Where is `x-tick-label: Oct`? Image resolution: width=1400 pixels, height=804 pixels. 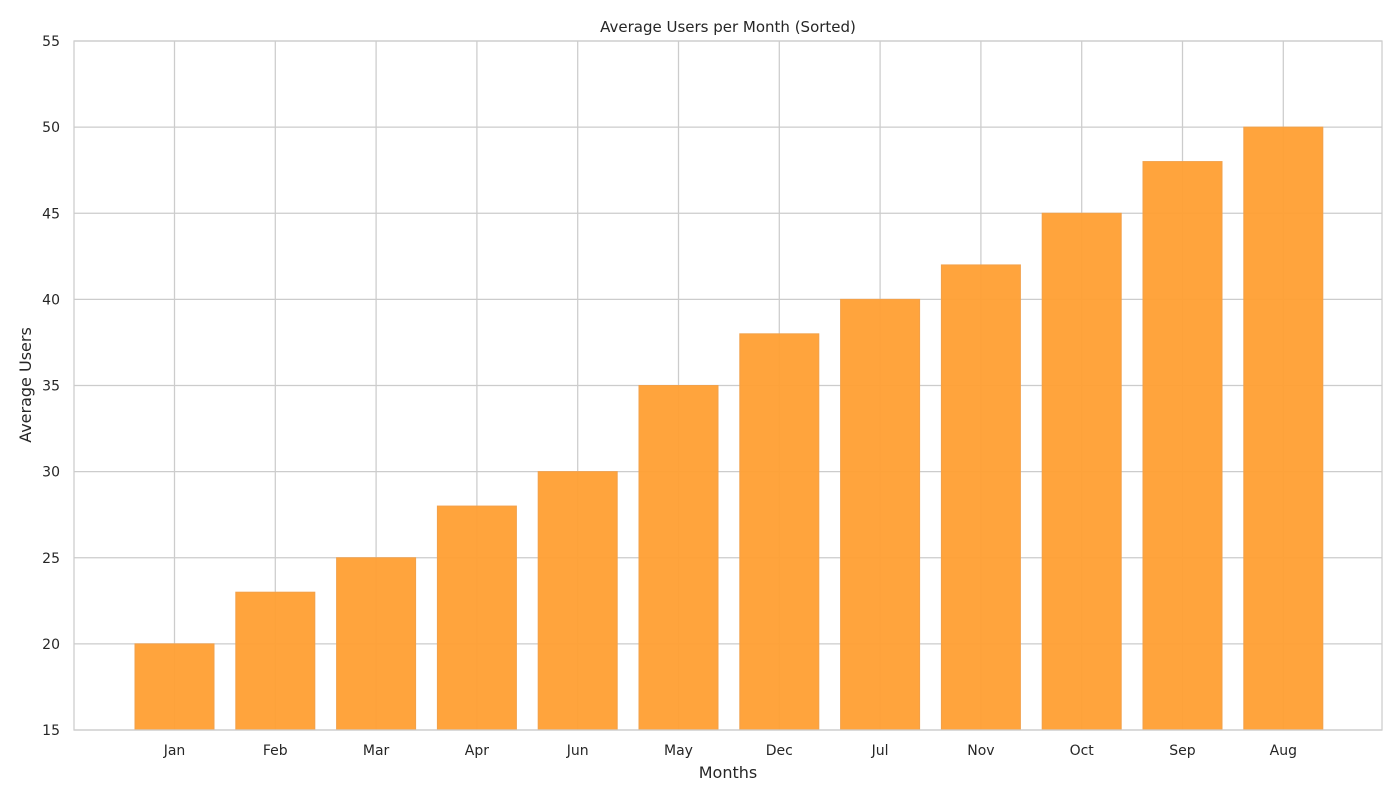 x-tick-label: Oct is located at coordinates (1082, 751).